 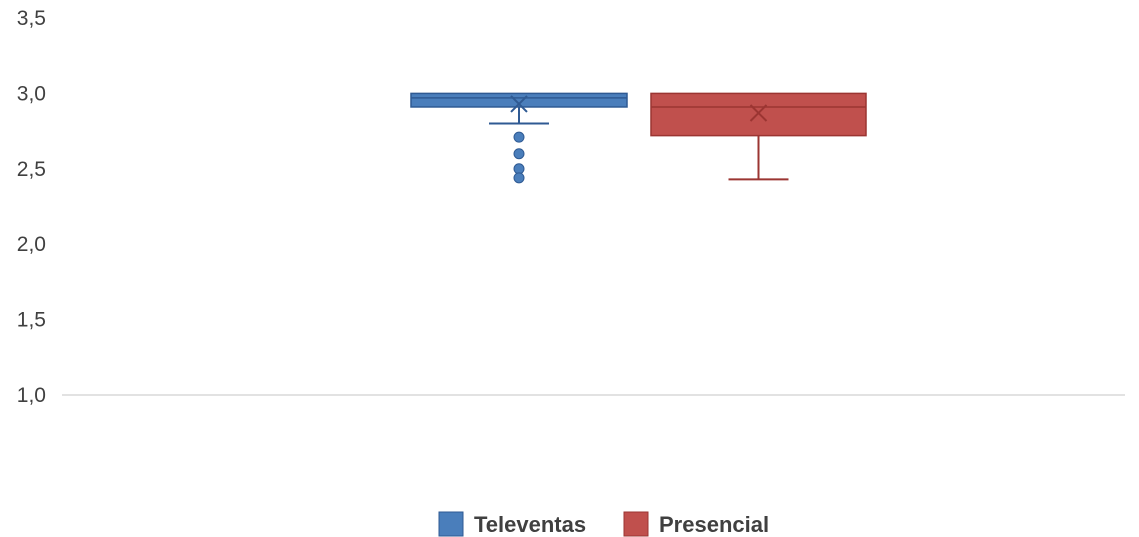 What do you see at coordinates (636, 524) in the screenshot?
I see `legend-swatch-presencial` at bounding box center [636, 524].